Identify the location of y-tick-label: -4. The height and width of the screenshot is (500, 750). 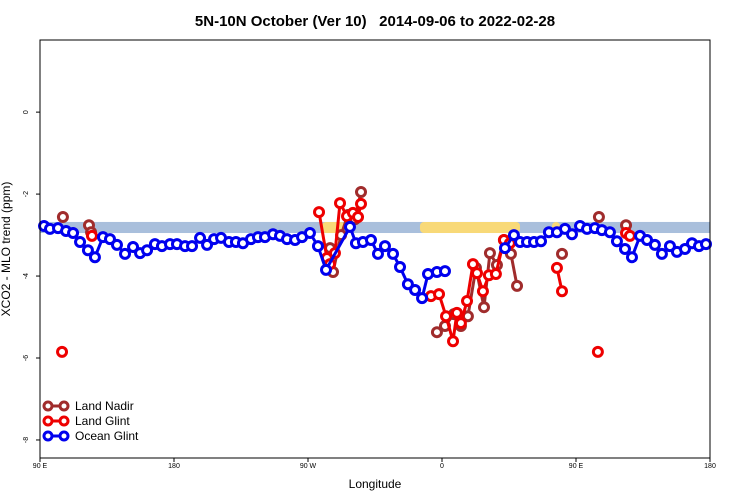
(26, 276).